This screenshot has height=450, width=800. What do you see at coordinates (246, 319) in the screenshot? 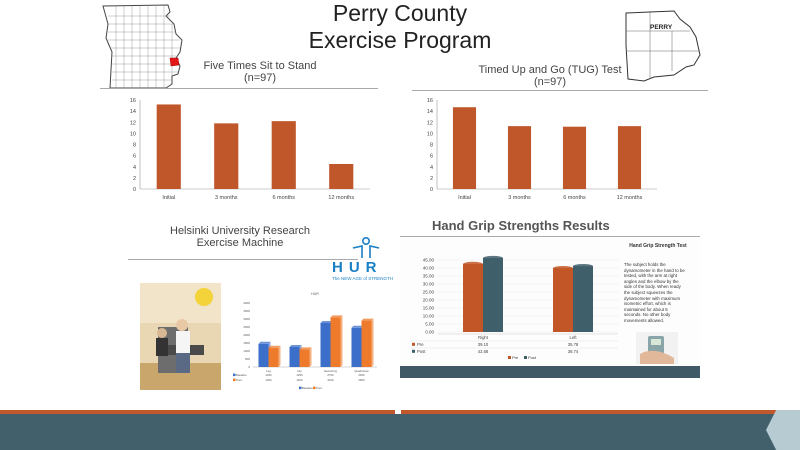
I see `y-tick-label: 3000` at bounding box center [246, 319].